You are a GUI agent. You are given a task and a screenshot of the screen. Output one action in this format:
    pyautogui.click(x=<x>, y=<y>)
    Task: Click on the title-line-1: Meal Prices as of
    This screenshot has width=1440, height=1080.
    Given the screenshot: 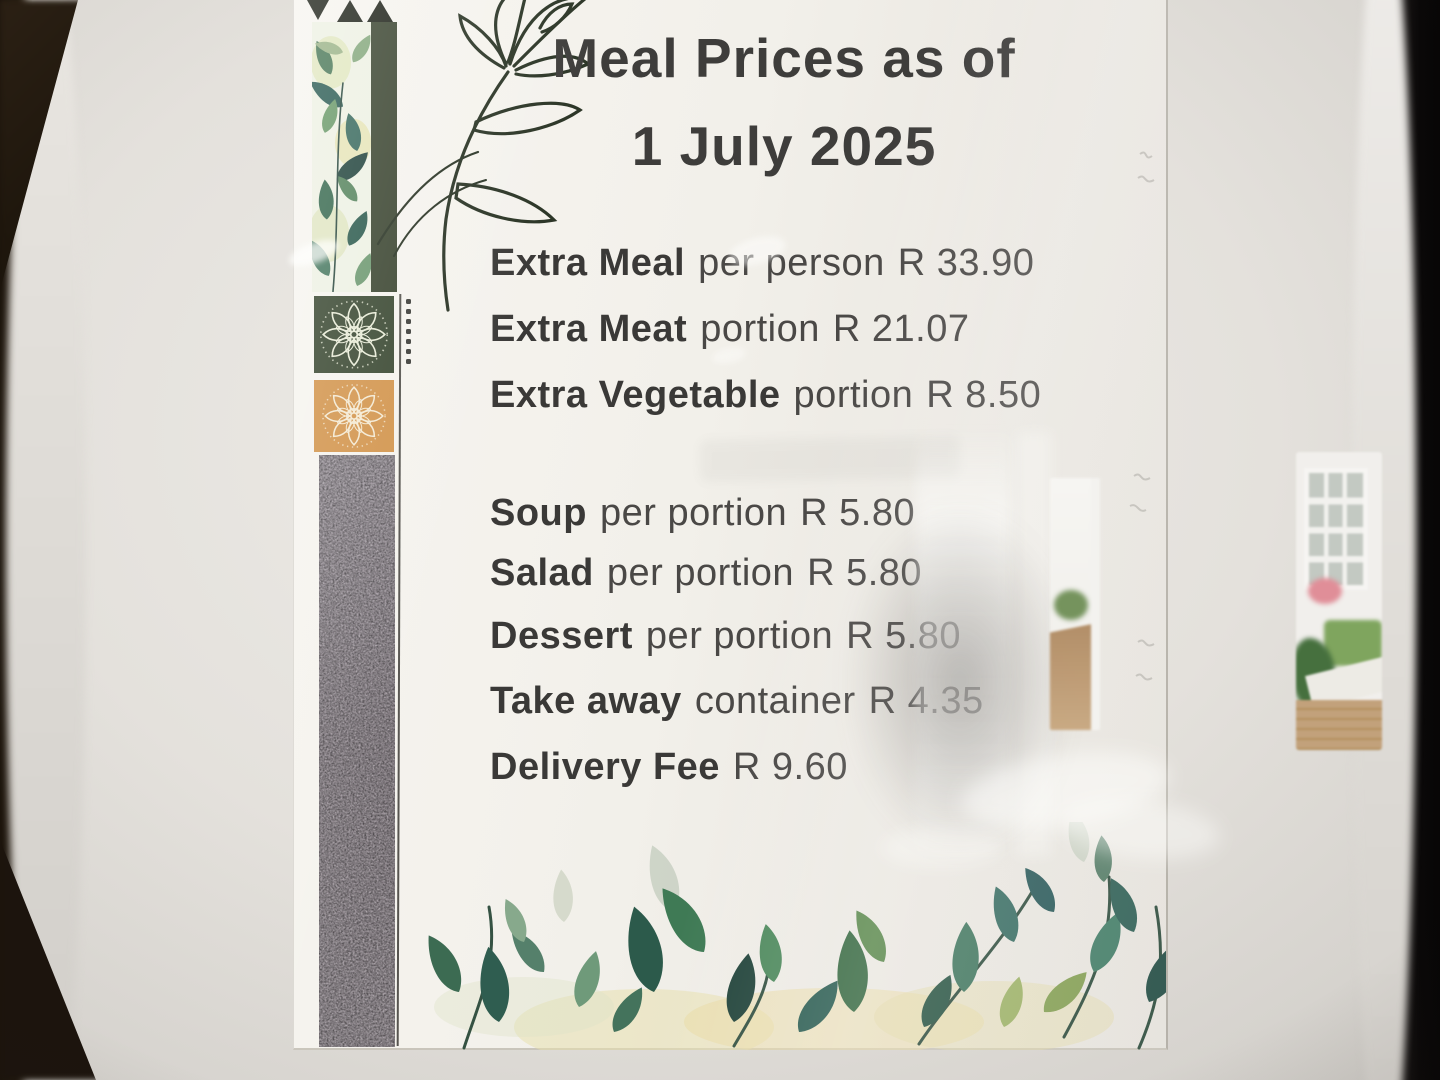 What is the action you would take?
    pyautogui.click(x=784, y=58)
    